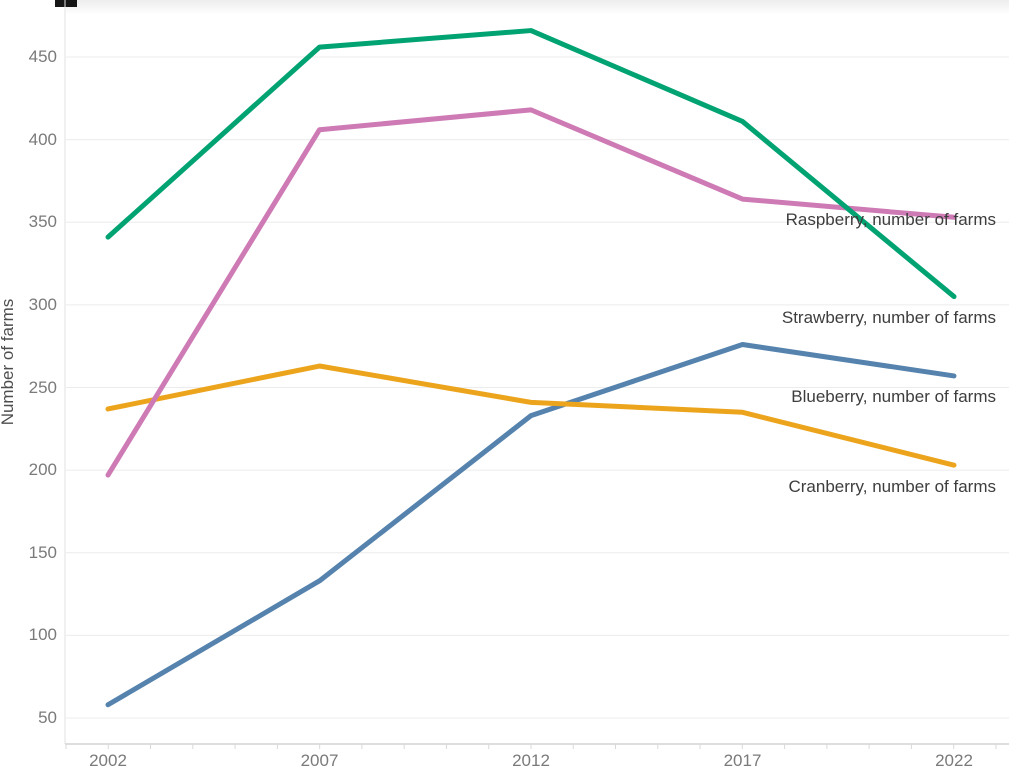 This screenshot has width=1009, height=781. I want to click on series-label-raspberry: Raspberry, number of farms, so click(890, 219).